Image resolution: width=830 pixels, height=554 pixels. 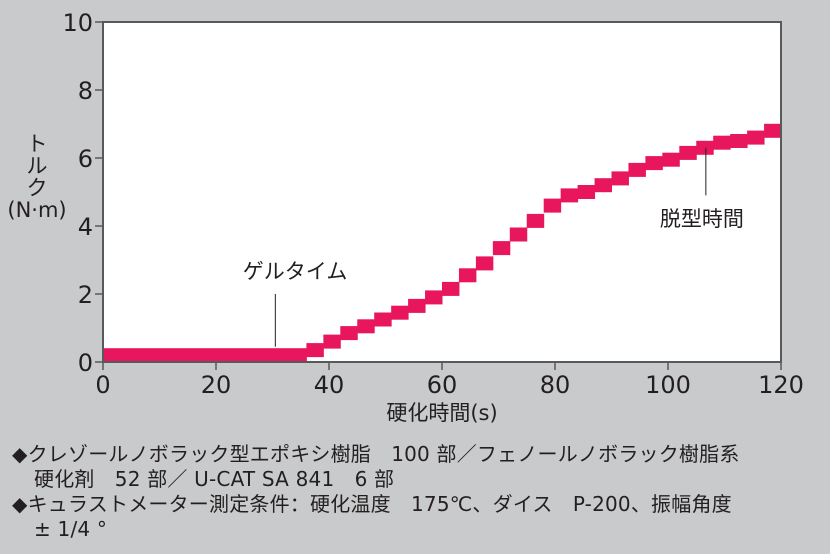 What do you see at coordinates (329, 385) in the screenshot?
I see `x-tick-label: 40` at bounding box center [329, 385].